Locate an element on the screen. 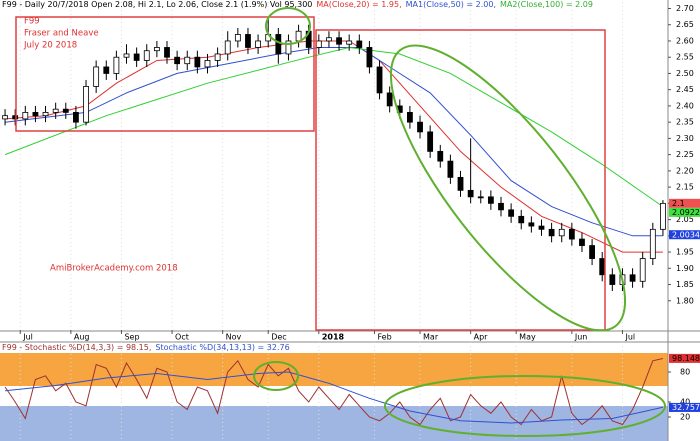 This screenshot has height=441, width=700. x-tick-label: Nov is located at coordinates (234, 337).